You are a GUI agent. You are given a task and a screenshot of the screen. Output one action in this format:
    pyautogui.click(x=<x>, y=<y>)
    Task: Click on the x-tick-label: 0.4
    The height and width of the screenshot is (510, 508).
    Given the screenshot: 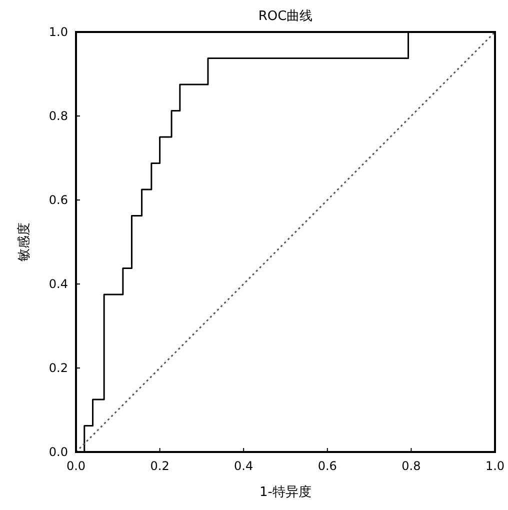 What is the action you would take?
    pyautogui.click(x=244, y=466)
    